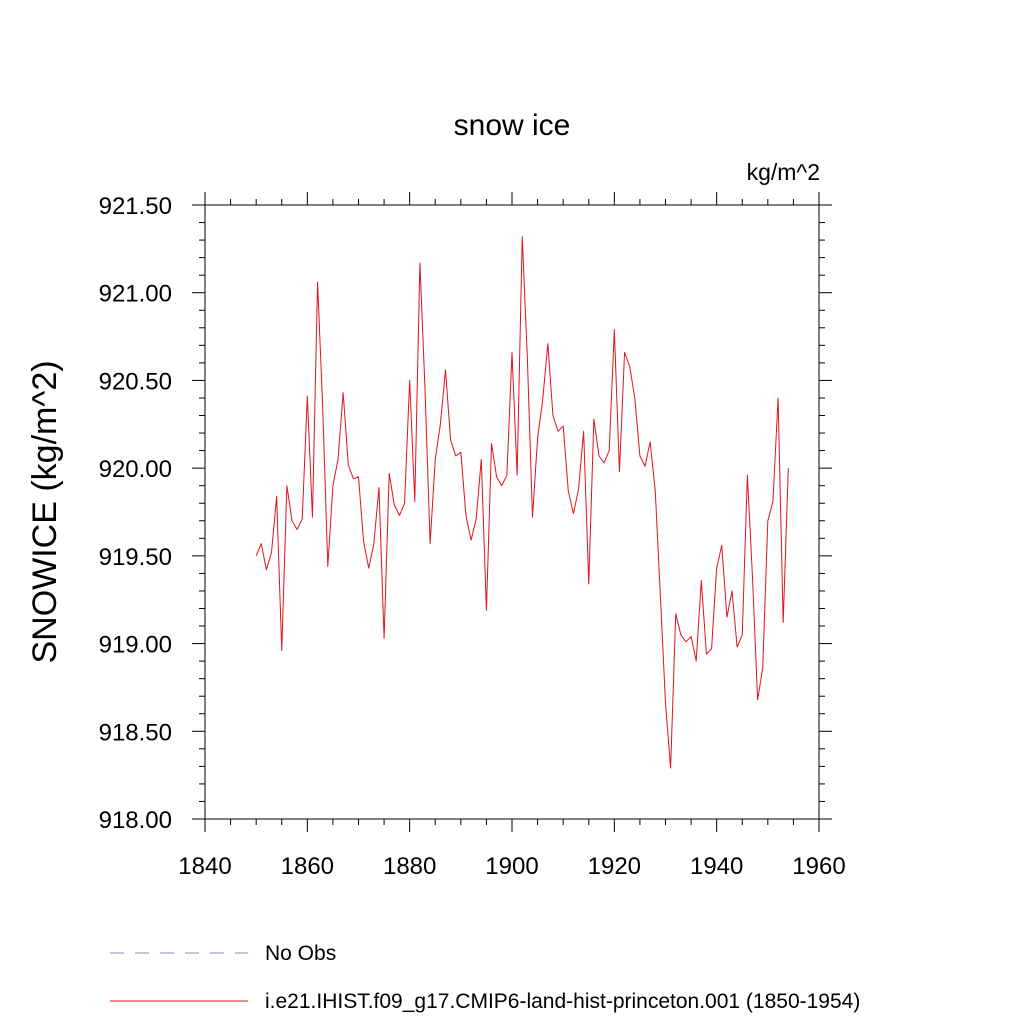  I want to click on y-tick-label: 921.50, so click(135, 206).